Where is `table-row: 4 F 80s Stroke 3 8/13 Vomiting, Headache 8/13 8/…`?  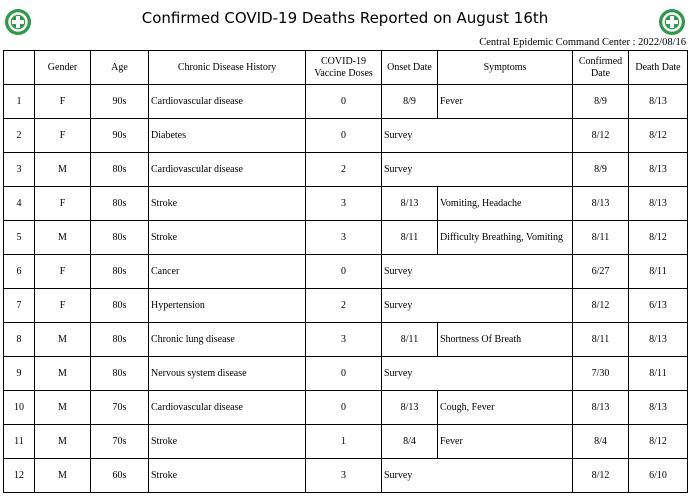
table-row: 4 F 80s Stroke 3 8/13 Vomiting, Headache 8/13 8/… is located at coordinates (345, 203).